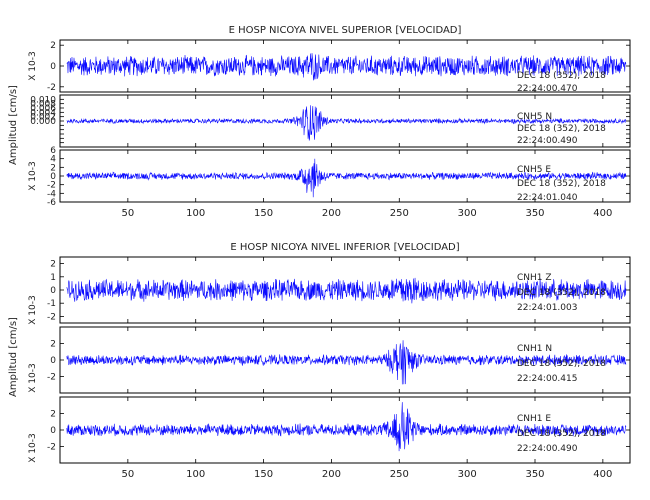 The height and width of the screenshot is (500, 650). I want to click on station-label: CNH1 E, so click(534, 419).